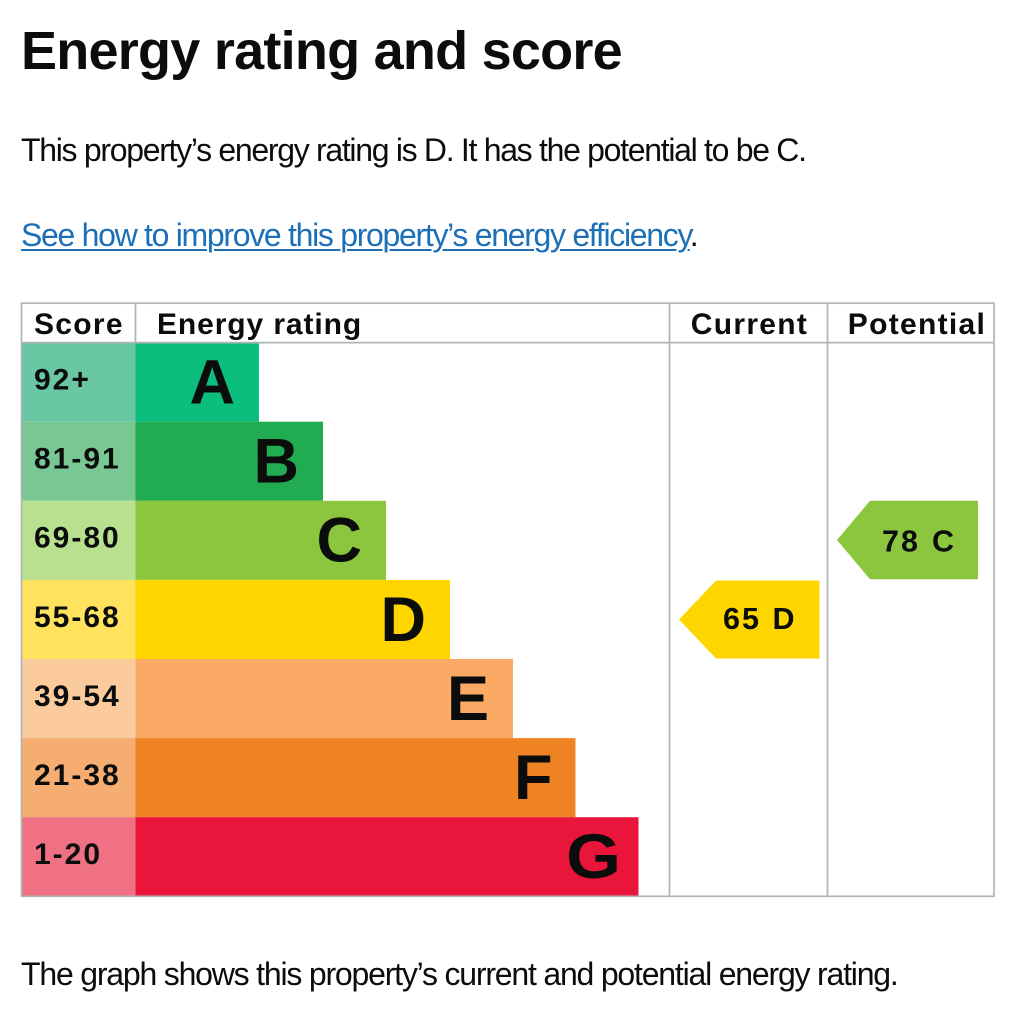 This screenshot has height=1019, width=1024. Describe the element at coordinates (77, 696) in the screenshot. I see `svg-text: 39-54` at that location.